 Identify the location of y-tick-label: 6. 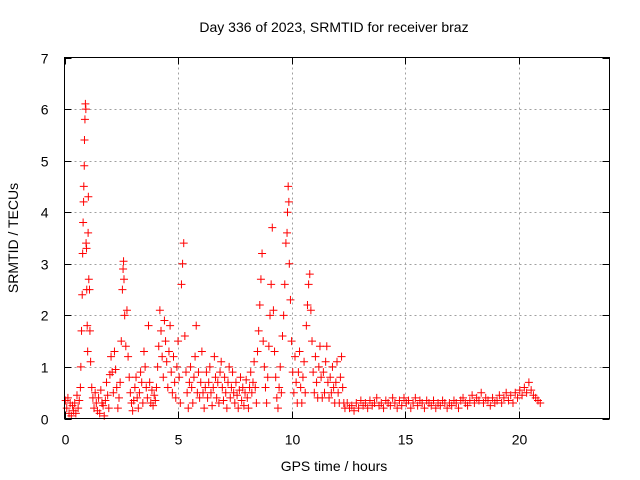
(45, 110).